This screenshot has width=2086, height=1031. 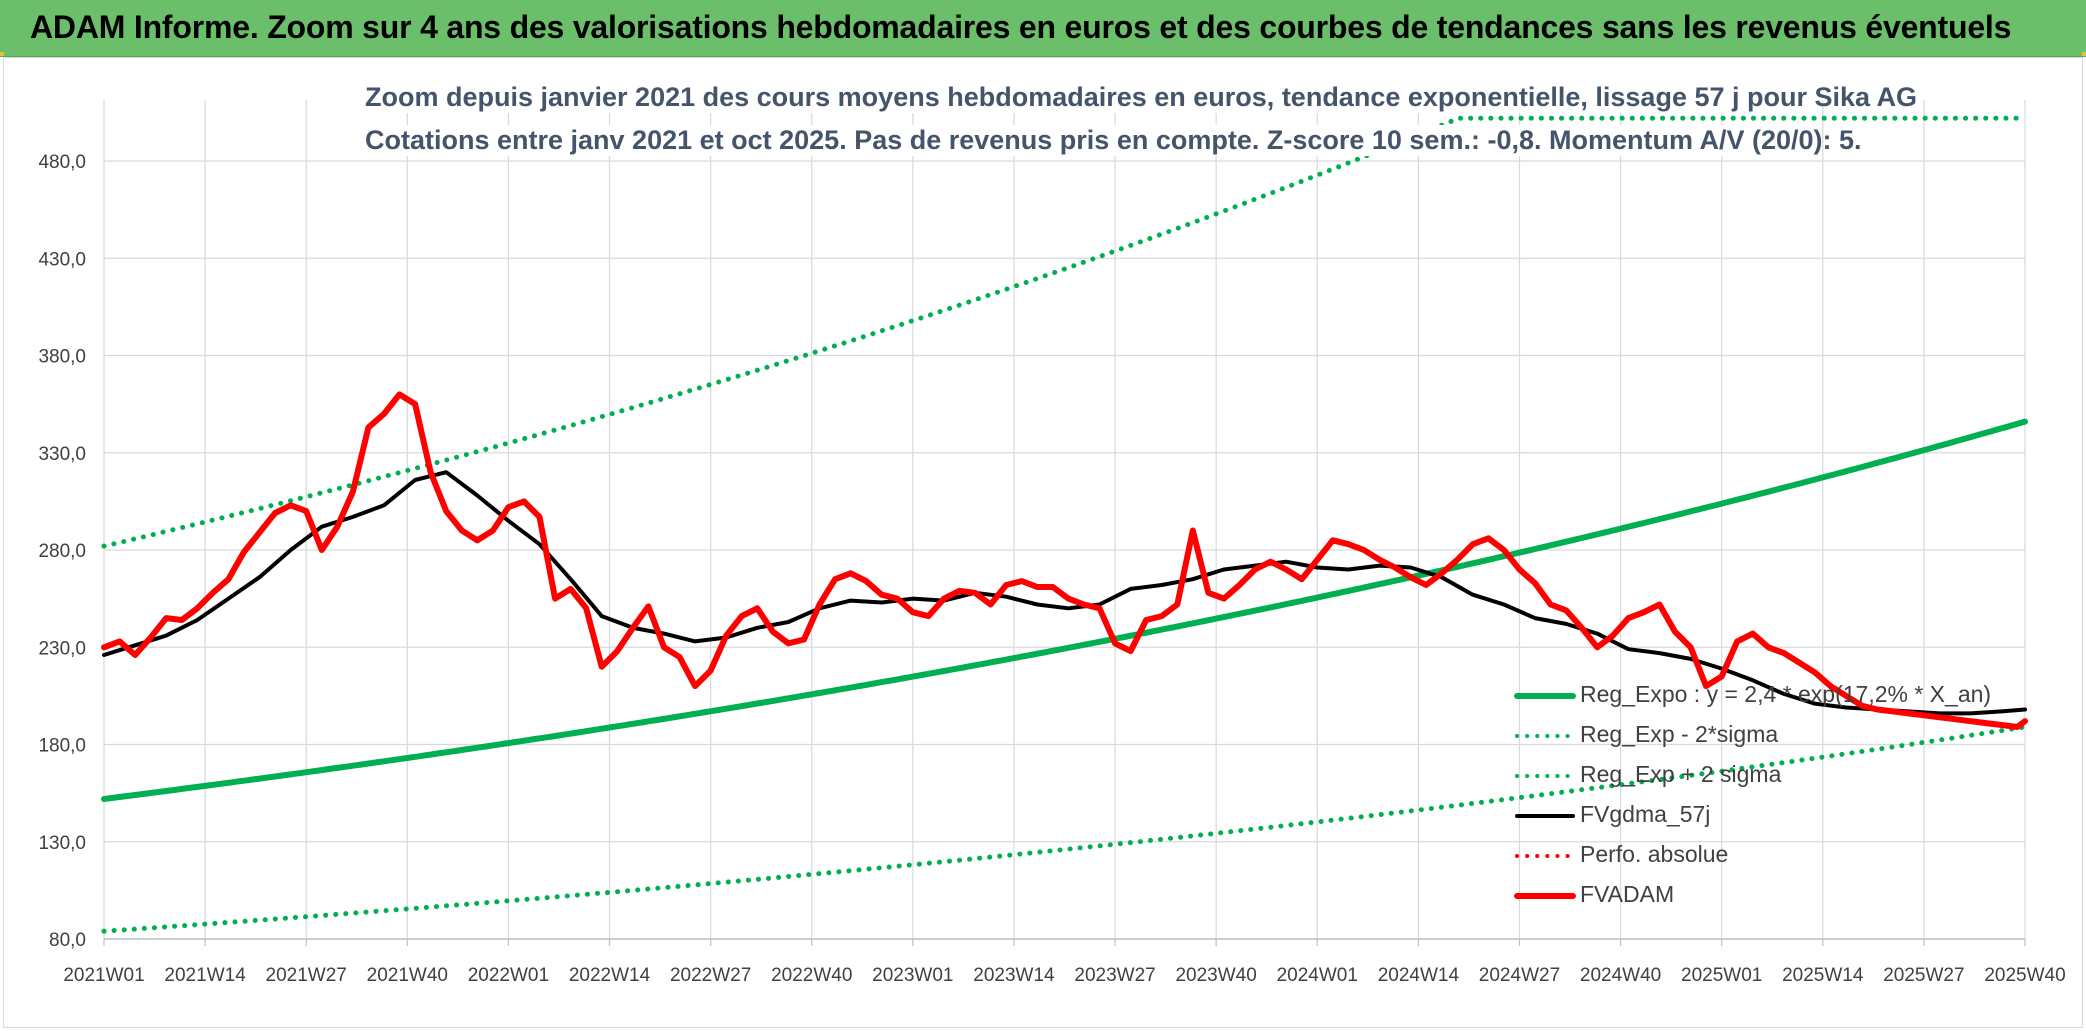 I want to click on legend-item: Reg_Expo : y = 2,4 * exp(17,2% * X_an), so click(x=1748, y=696).